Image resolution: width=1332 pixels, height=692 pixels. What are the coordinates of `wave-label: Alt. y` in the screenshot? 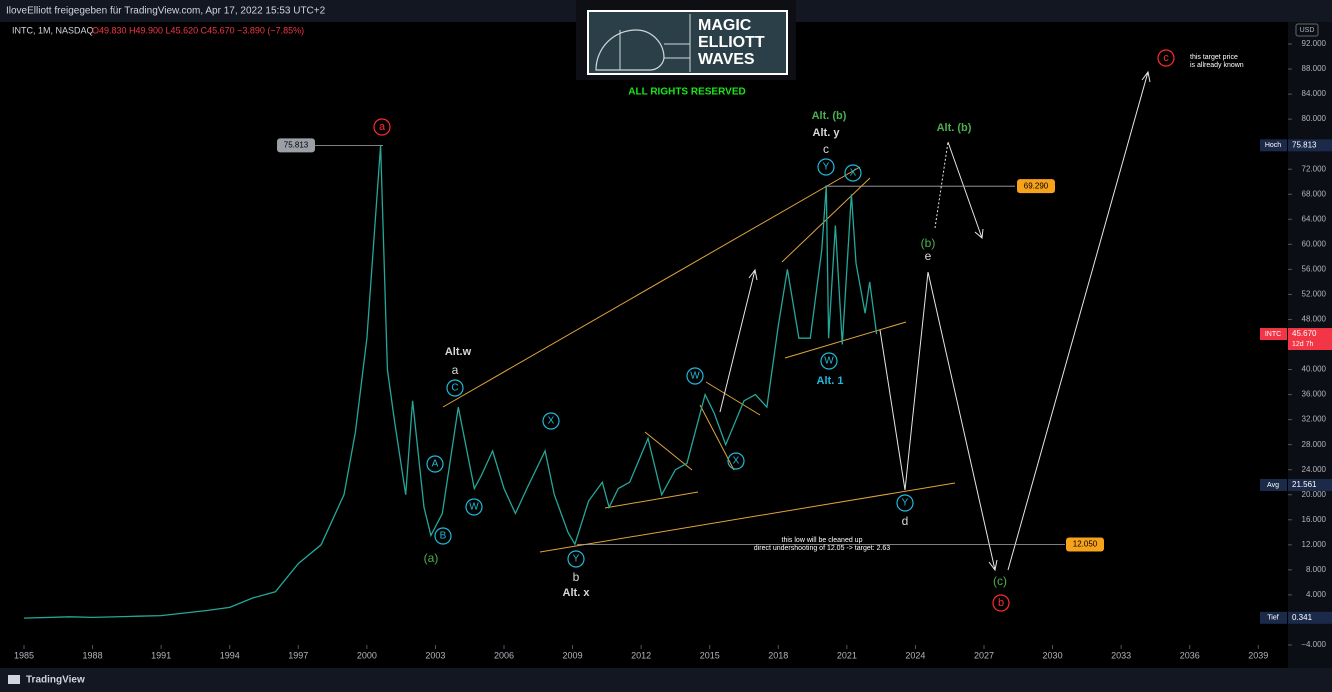 It's located at (827, 133).